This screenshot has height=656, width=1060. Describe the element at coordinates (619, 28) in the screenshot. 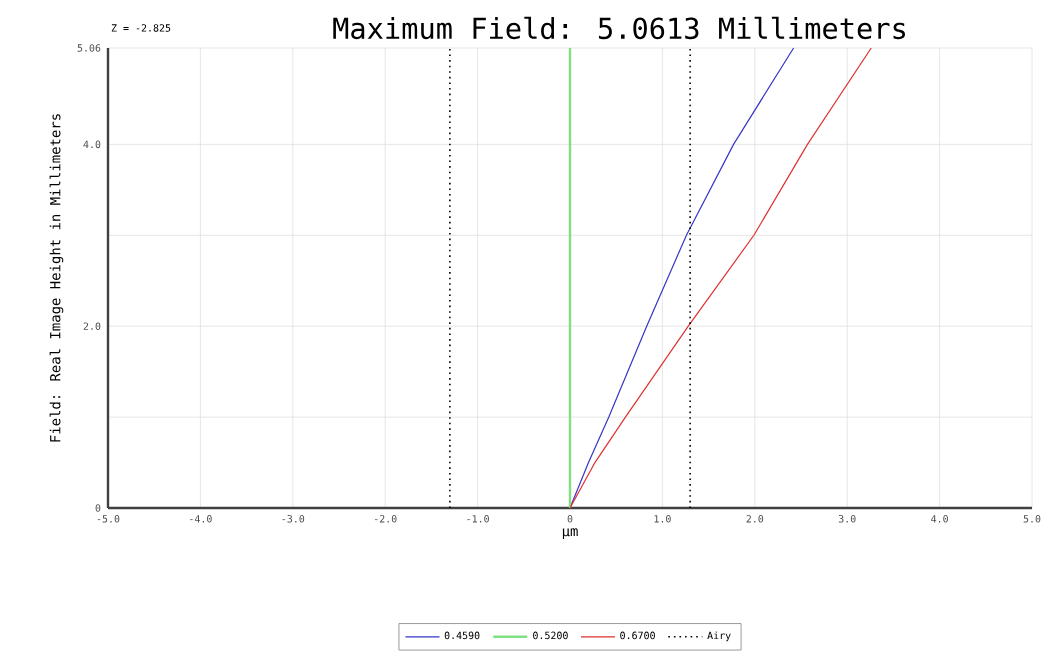

I see `chart-title: Maximum Field: 5.0613 Millimeters` at that location.